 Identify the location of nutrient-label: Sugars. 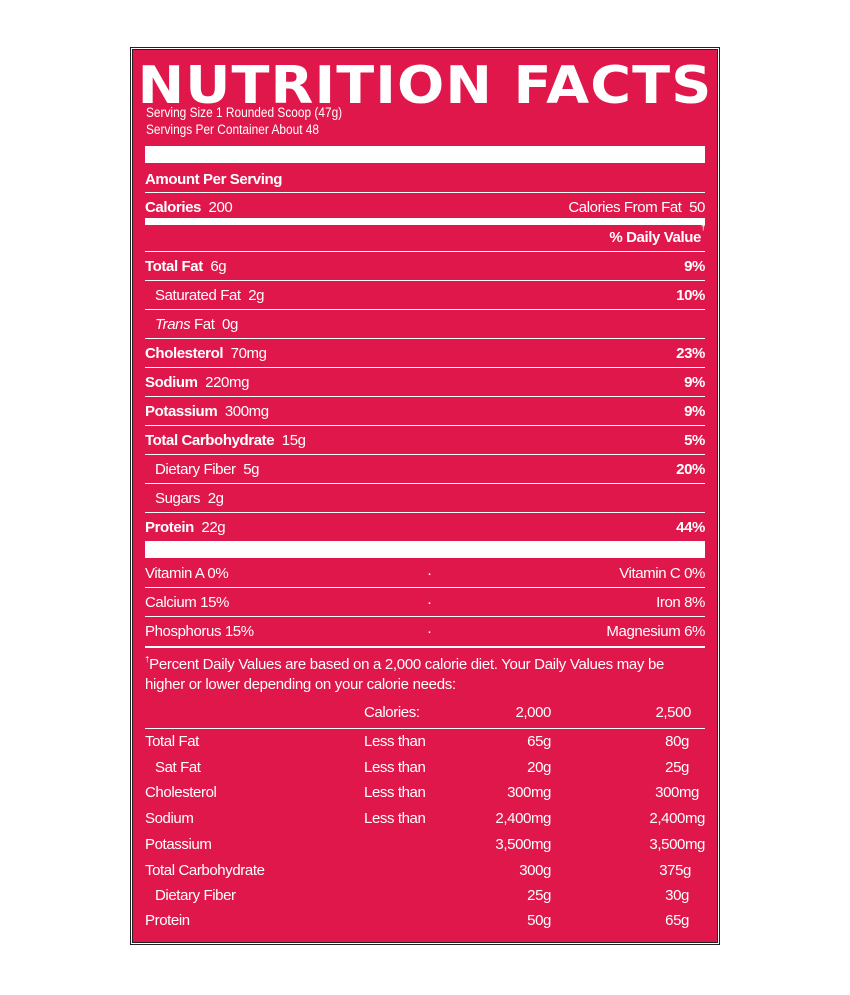
(178, 498).